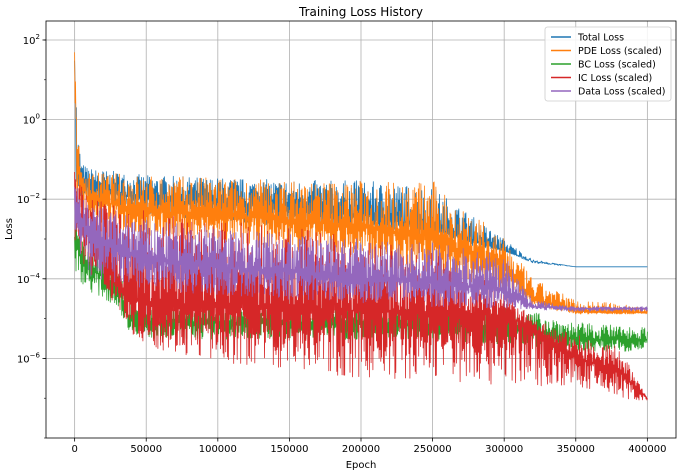  I want to click on x-axis-label: Epoch, so click(361, 465).